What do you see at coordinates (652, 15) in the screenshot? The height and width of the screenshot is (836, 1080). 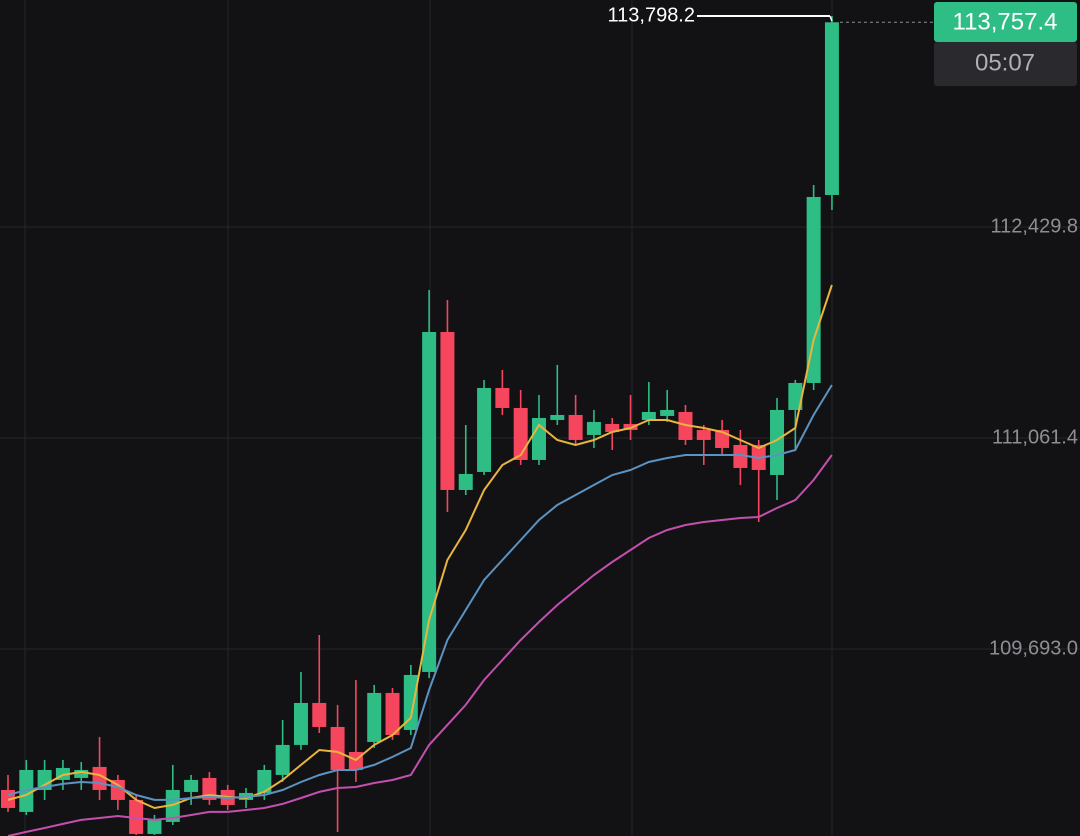 I see `high-label: 113,798.2` at bounding box center [652, 15].